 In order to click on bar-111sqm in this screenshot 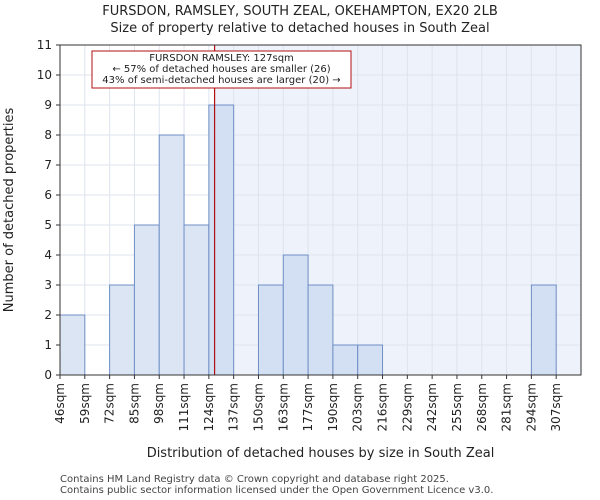, I will do `click(196, 300)`.